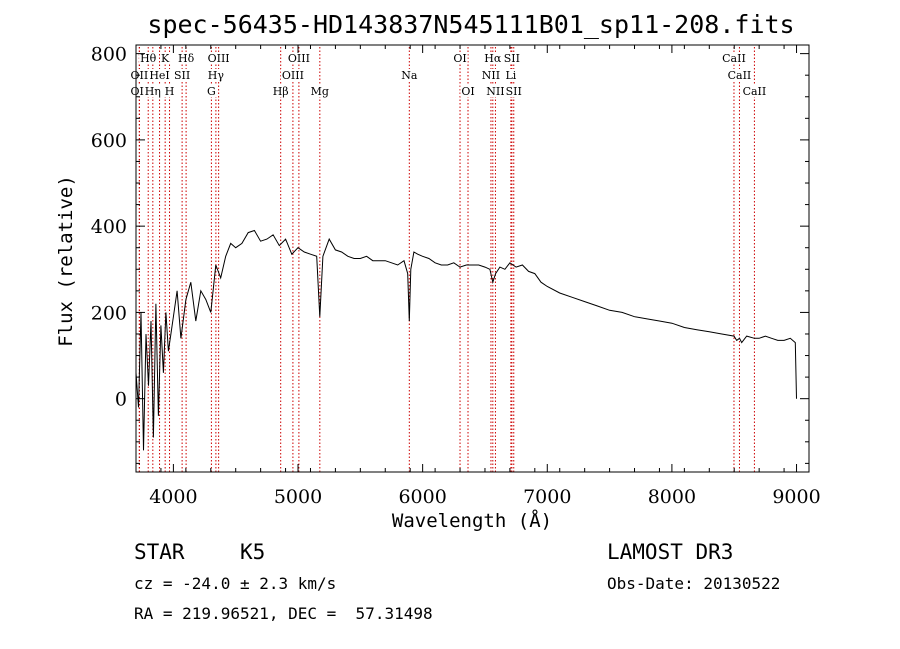 This screenshot has width=900, height=649. What do you see at coordinates (694, 583) in the screenshot?
I see `obs-date: Obs-Date: 20130522` at bounding box center [694, 583].